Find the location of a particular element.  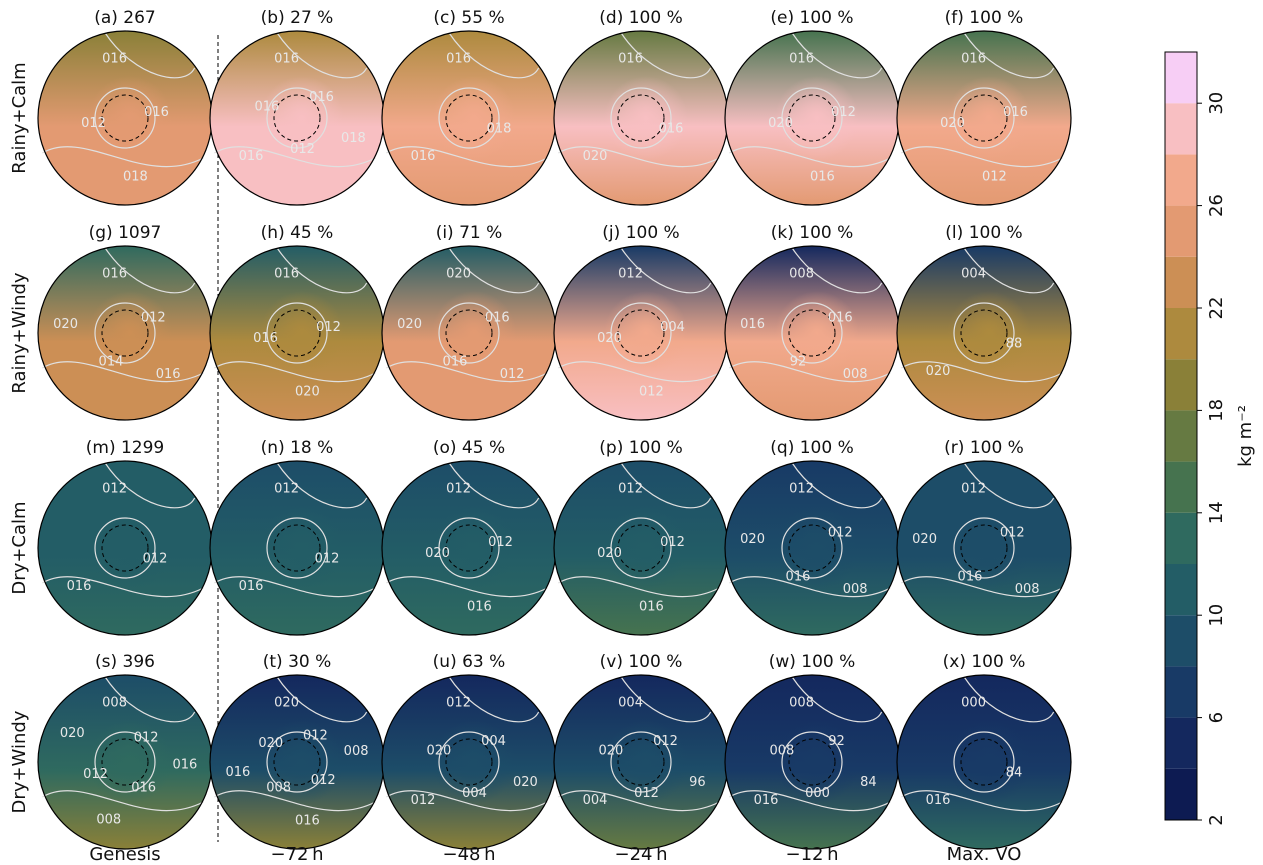

panel-title: (p) 100 % is located at coordinates (640, 448).